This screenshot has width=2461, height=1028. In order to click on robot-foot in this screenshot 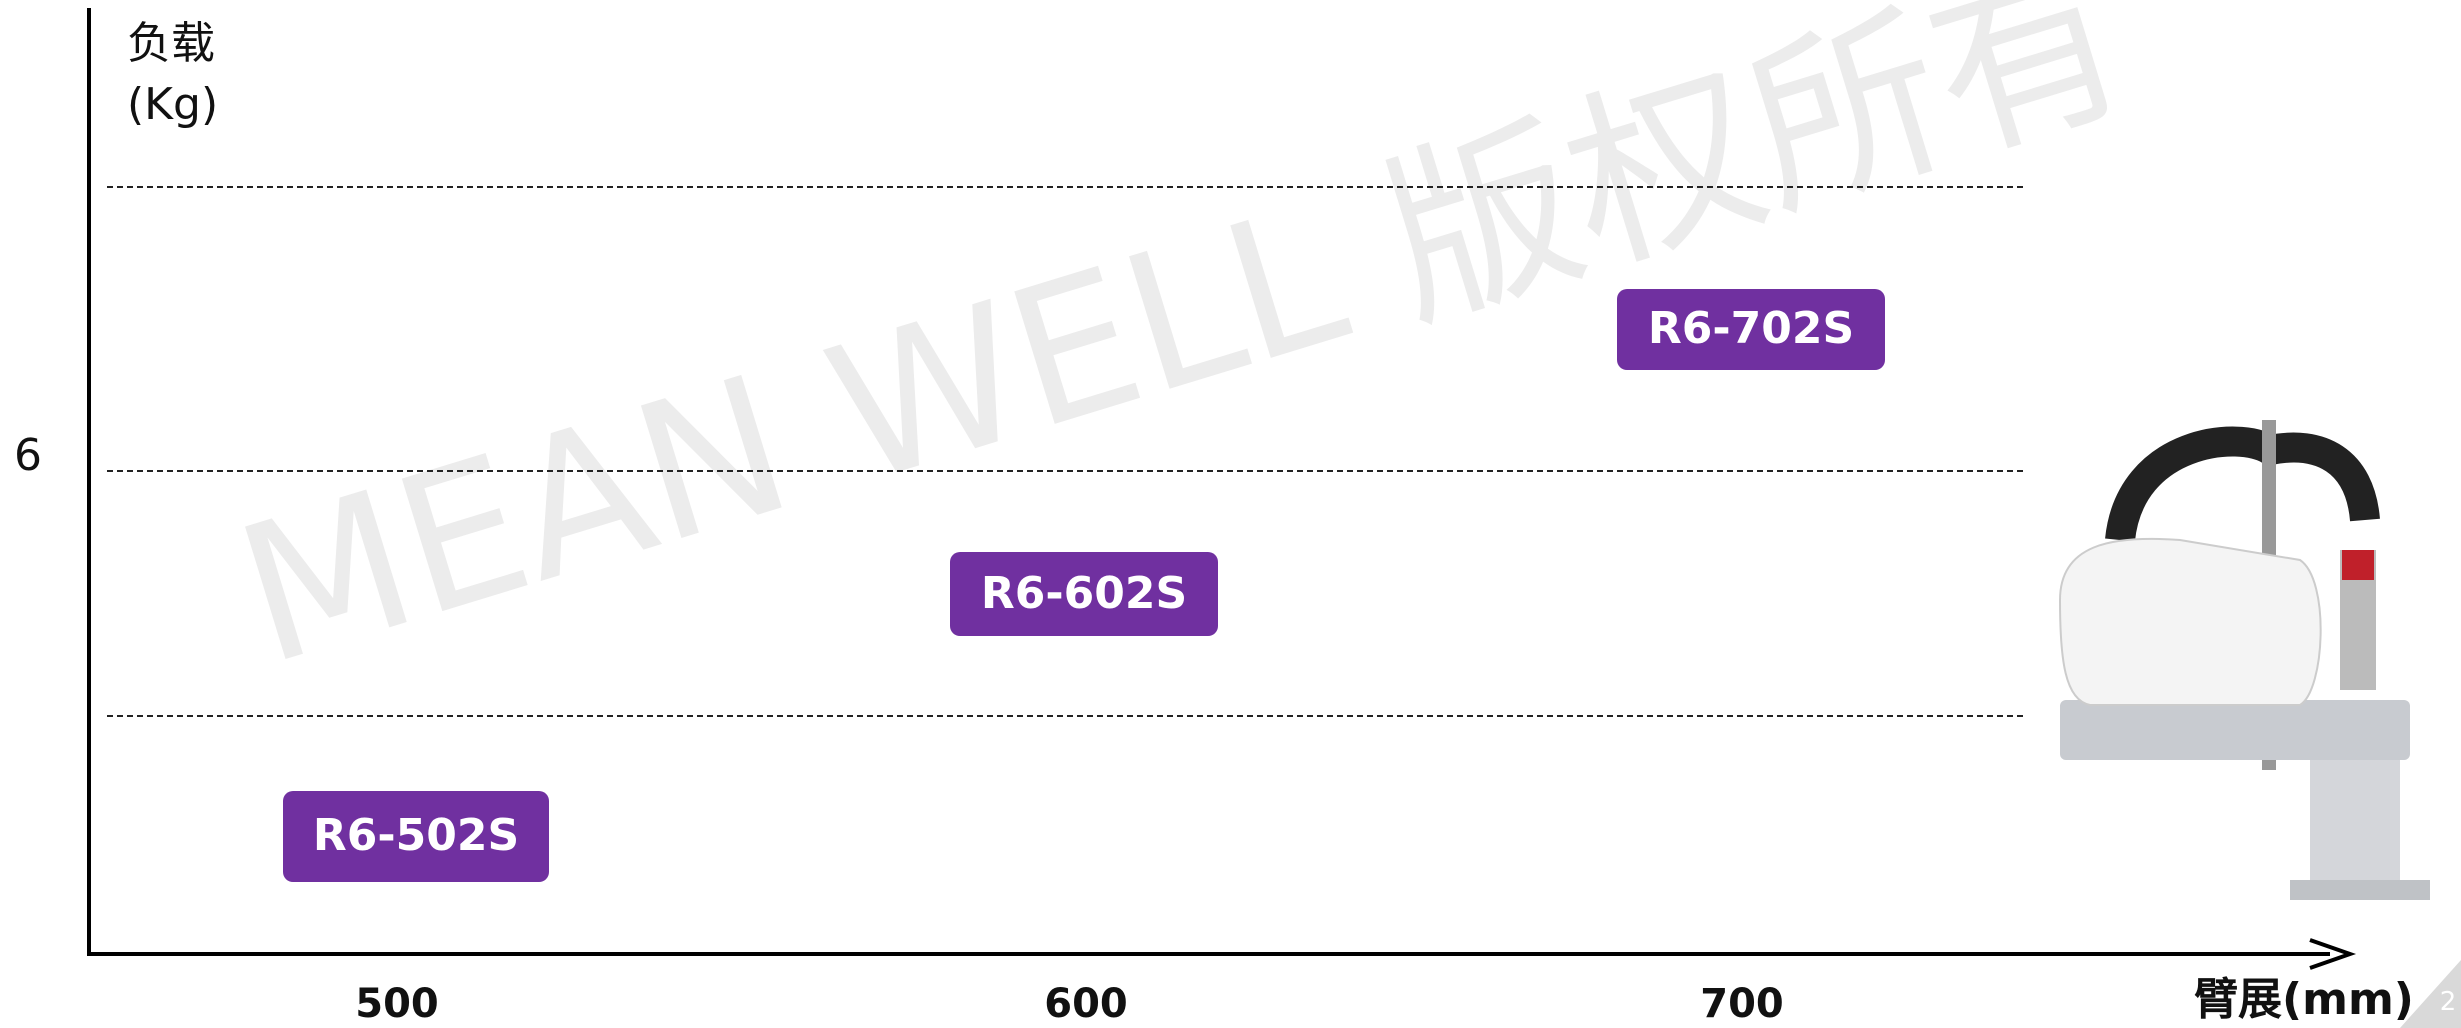, I will do `click(2360, 890)`.